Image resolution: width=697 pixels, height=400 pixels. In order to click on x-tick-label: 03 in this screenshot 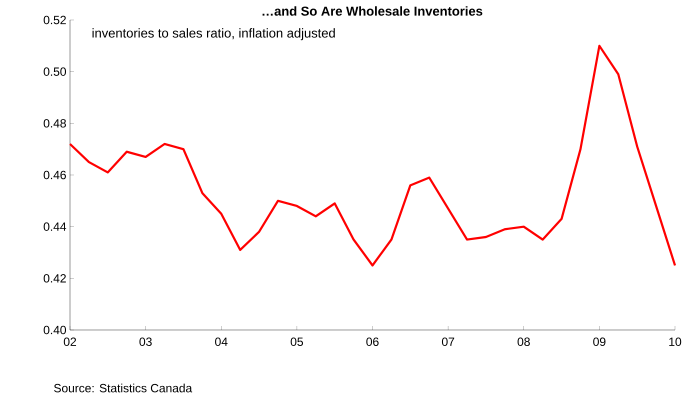, I will do `click(145, 342)`.